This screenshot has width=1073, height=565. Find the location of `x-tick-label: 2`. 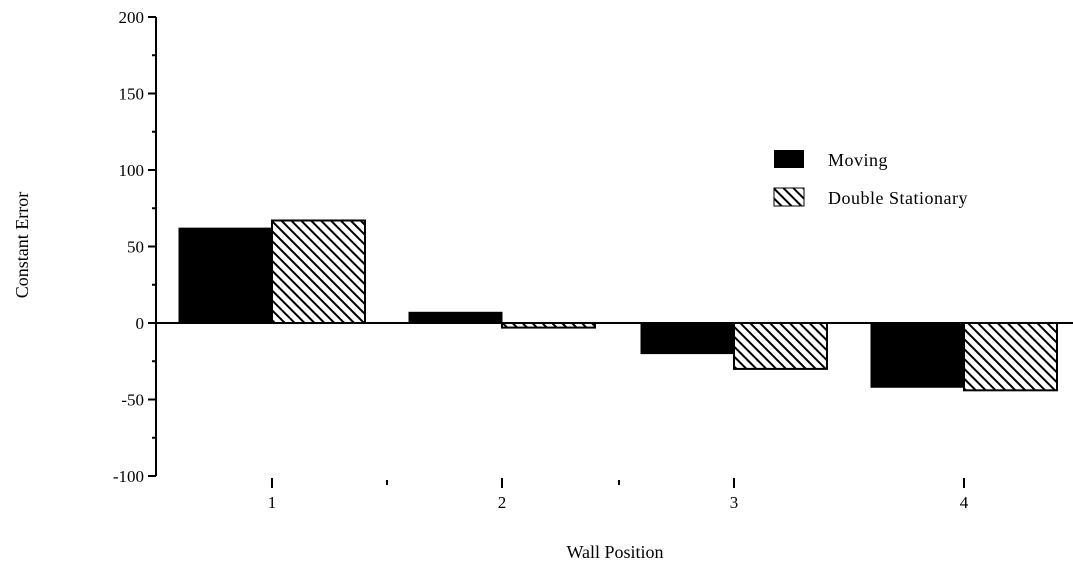

x-tick-label: 2 is located at coordinates (502, 502).